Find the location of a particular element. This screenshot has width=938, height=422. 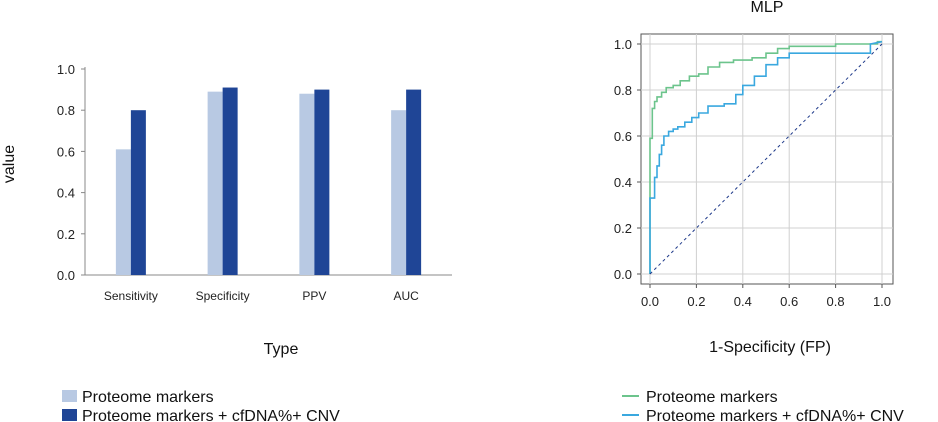

y-axis-title: value is located at coordinates (9, 164).